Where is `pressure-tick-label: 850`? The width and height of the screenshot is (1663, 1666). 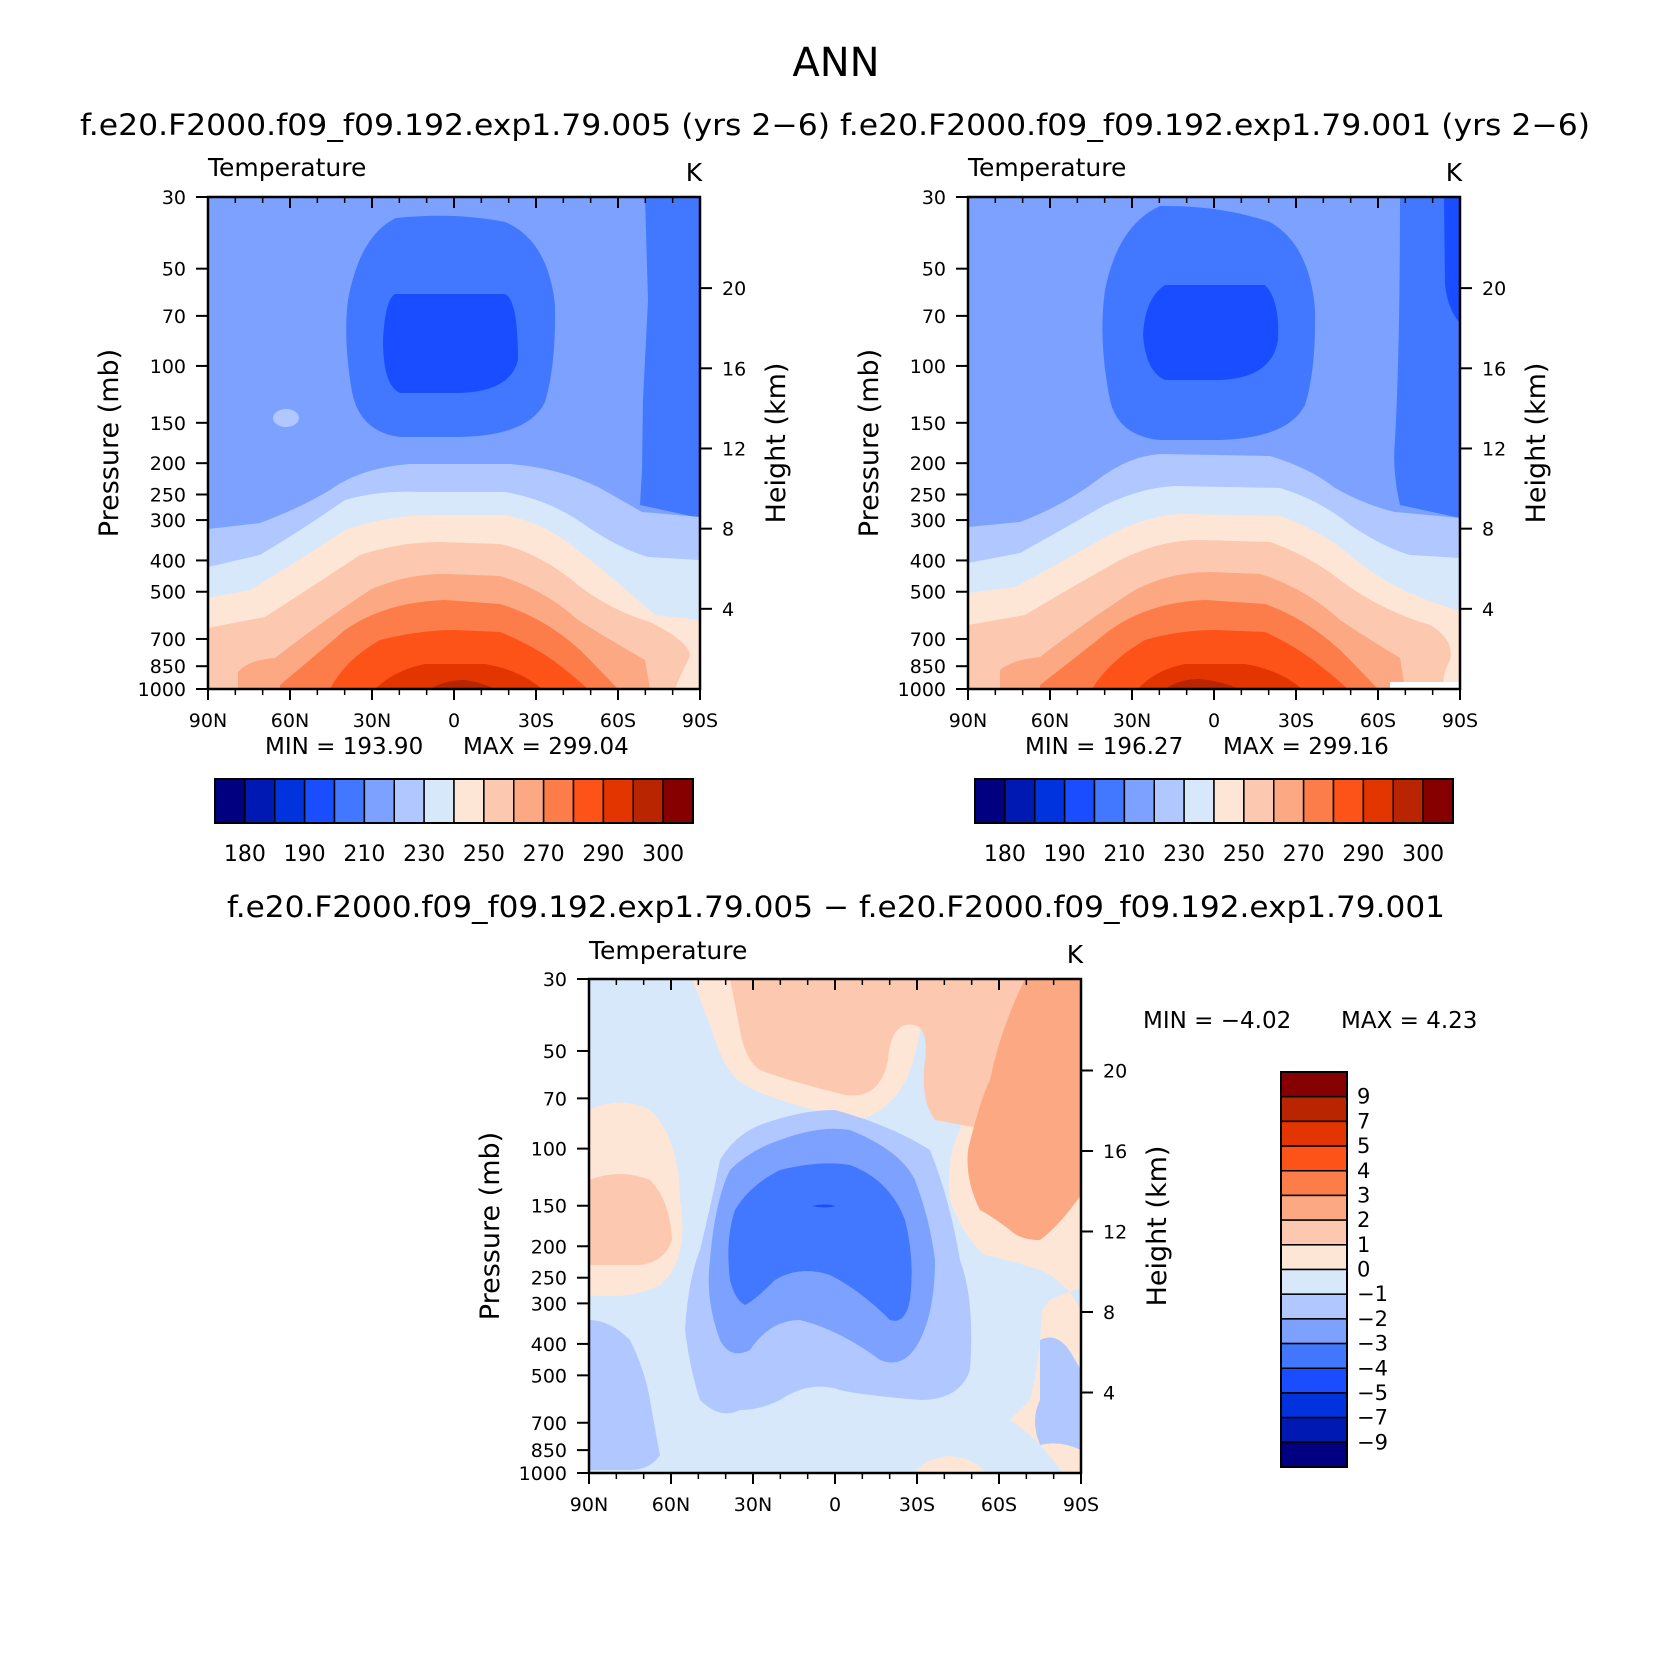 pressure-tick-label: 850 is located at coordinates (928, 667).